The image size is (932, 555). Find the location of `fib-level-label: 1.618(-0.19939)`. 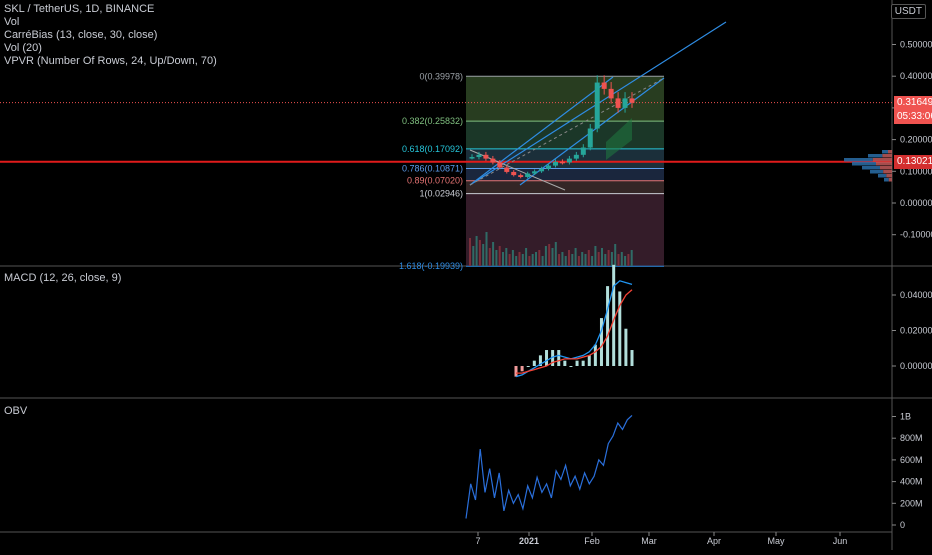

fib-level-label: 1.618(-0.19939) is located at coordinates (431, 266).